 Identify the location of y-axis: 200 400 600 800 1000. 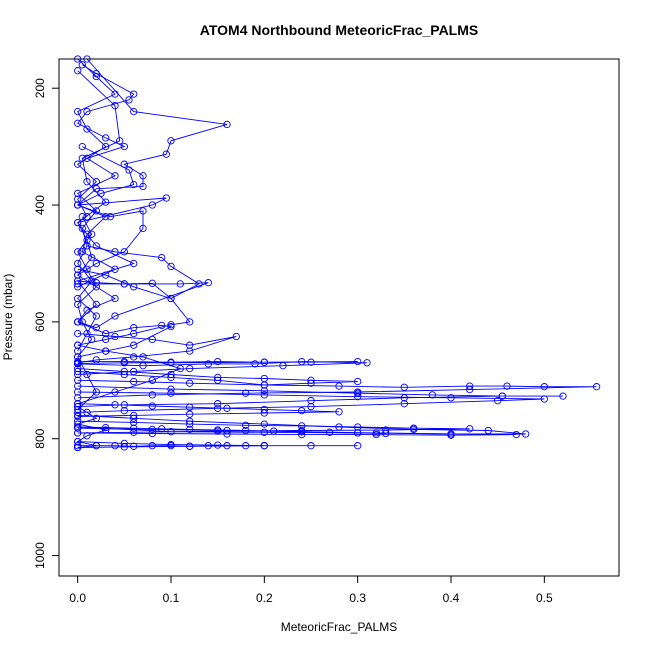
(46, 323).